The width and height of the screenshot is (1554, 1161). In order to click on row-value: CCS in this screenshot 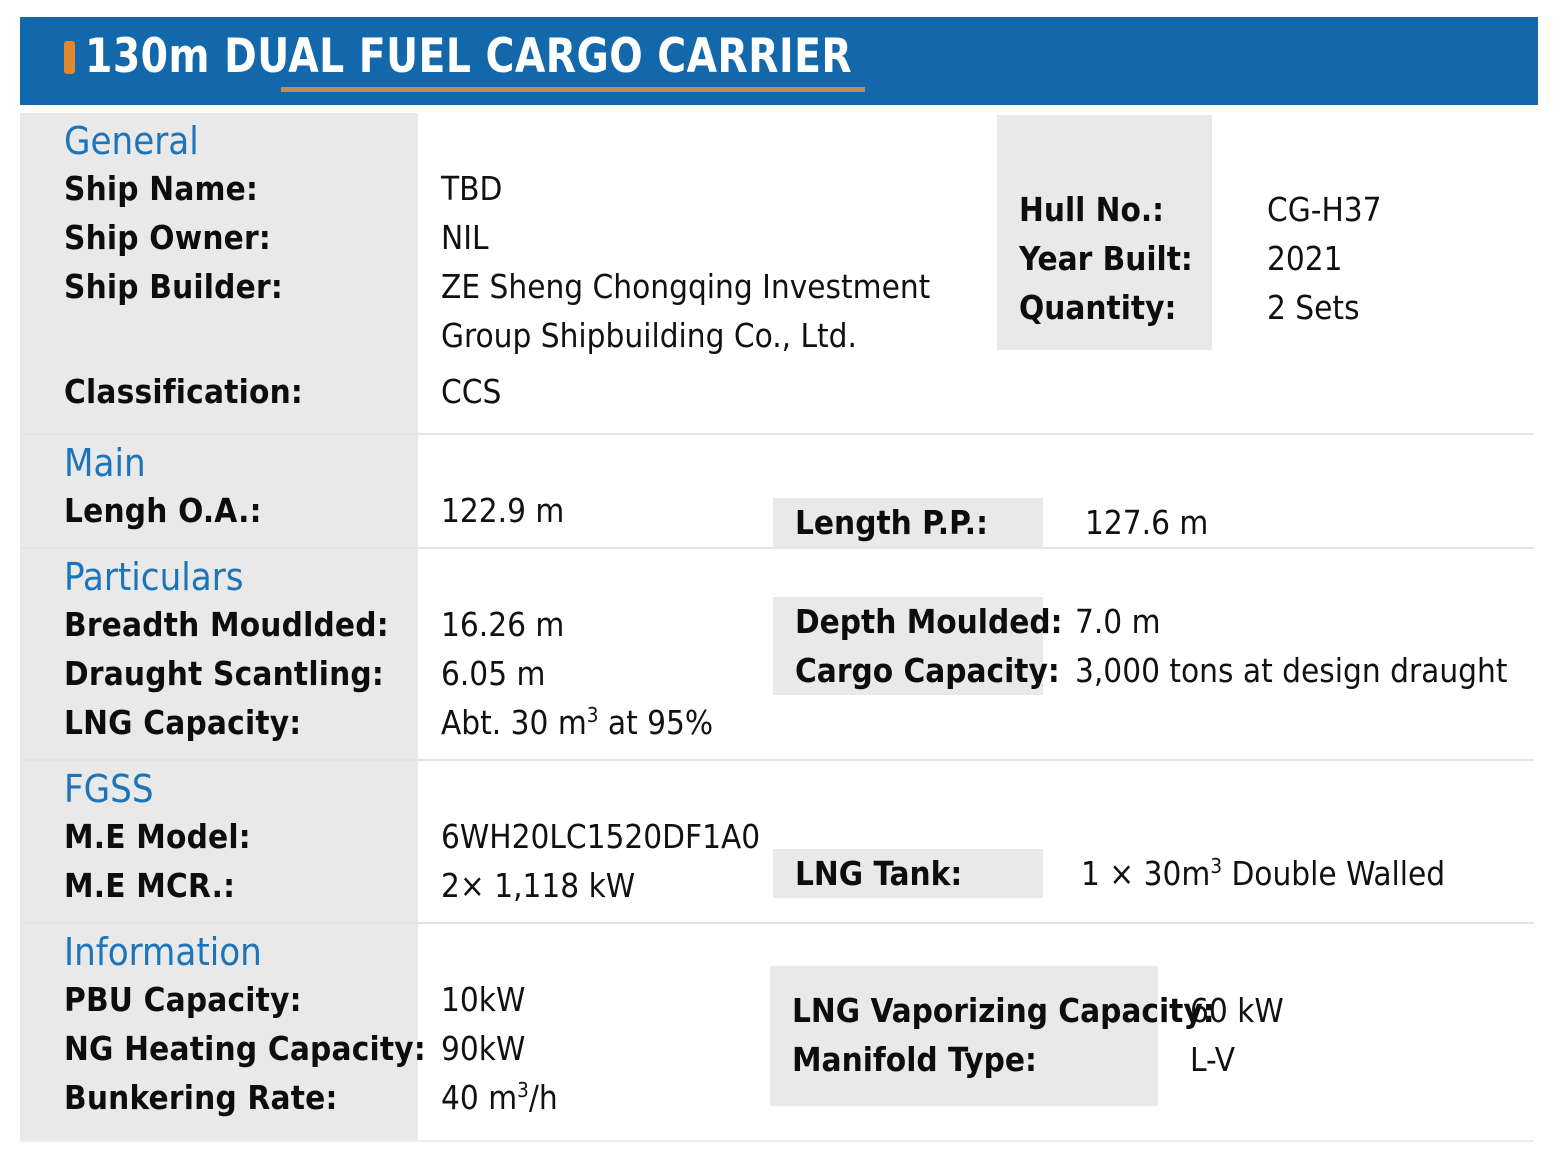, I will do `click(471, 391)`.